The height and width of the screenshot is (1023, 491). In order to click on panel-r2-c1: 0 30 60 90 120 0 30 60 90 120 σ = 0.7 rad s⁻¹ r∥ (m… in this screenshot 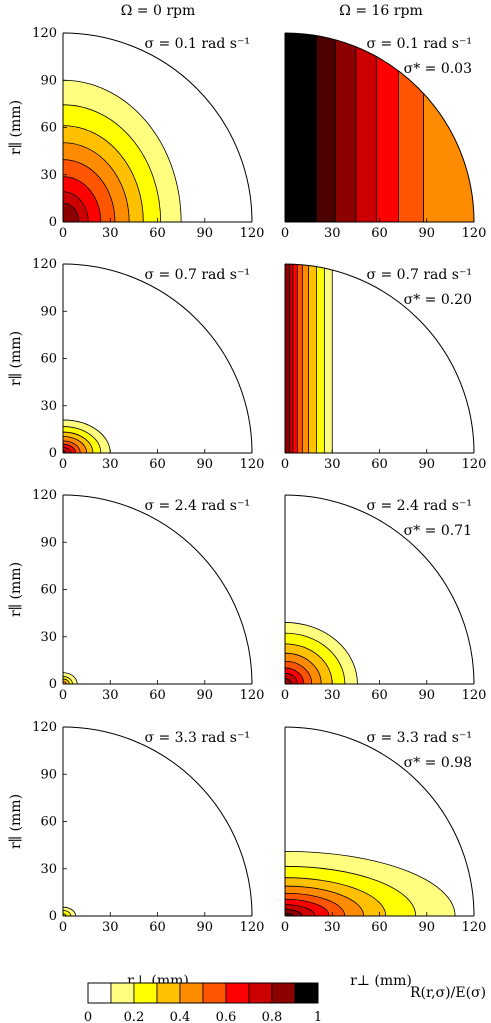, I will do `click(136, 364)`.